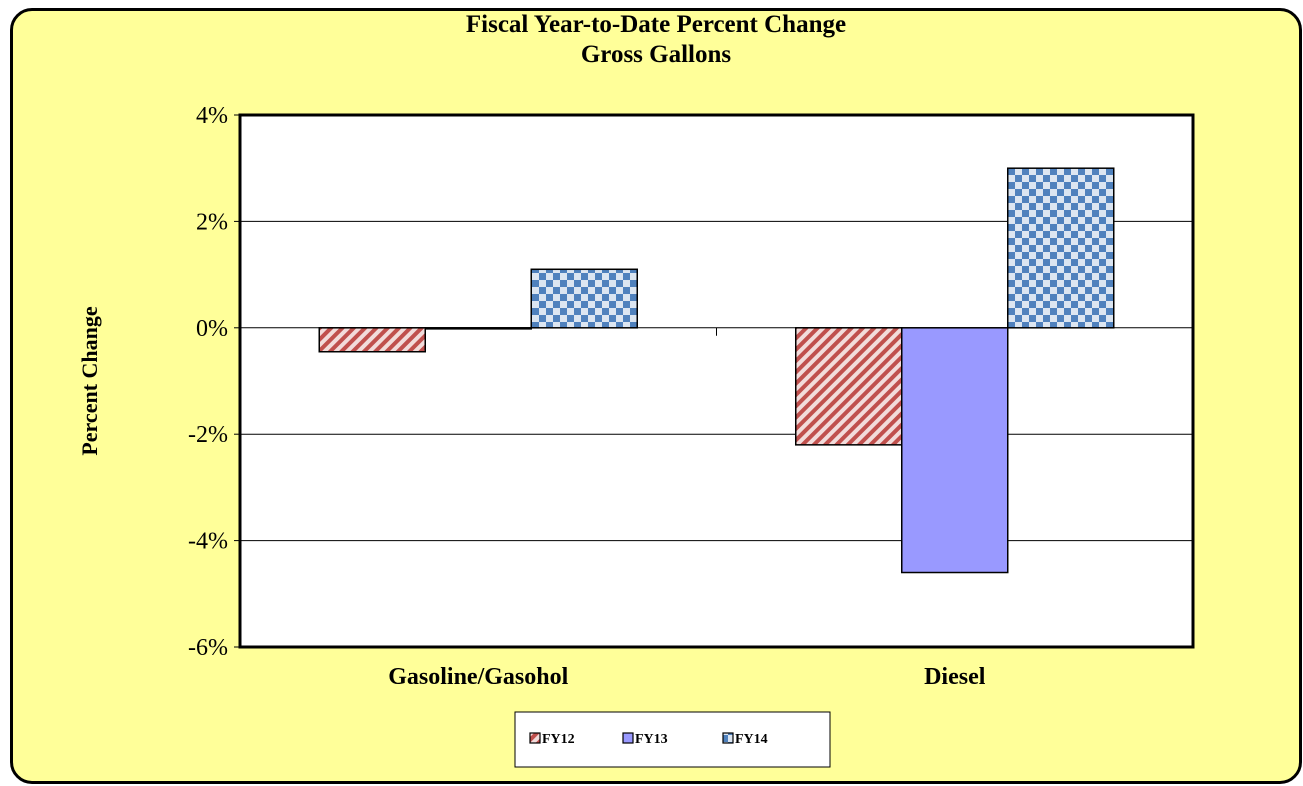  What do you see at coordinates (728, 738) in the screenshot?
I see `legend-swatch-fy14` at bounding box center [728, 738].